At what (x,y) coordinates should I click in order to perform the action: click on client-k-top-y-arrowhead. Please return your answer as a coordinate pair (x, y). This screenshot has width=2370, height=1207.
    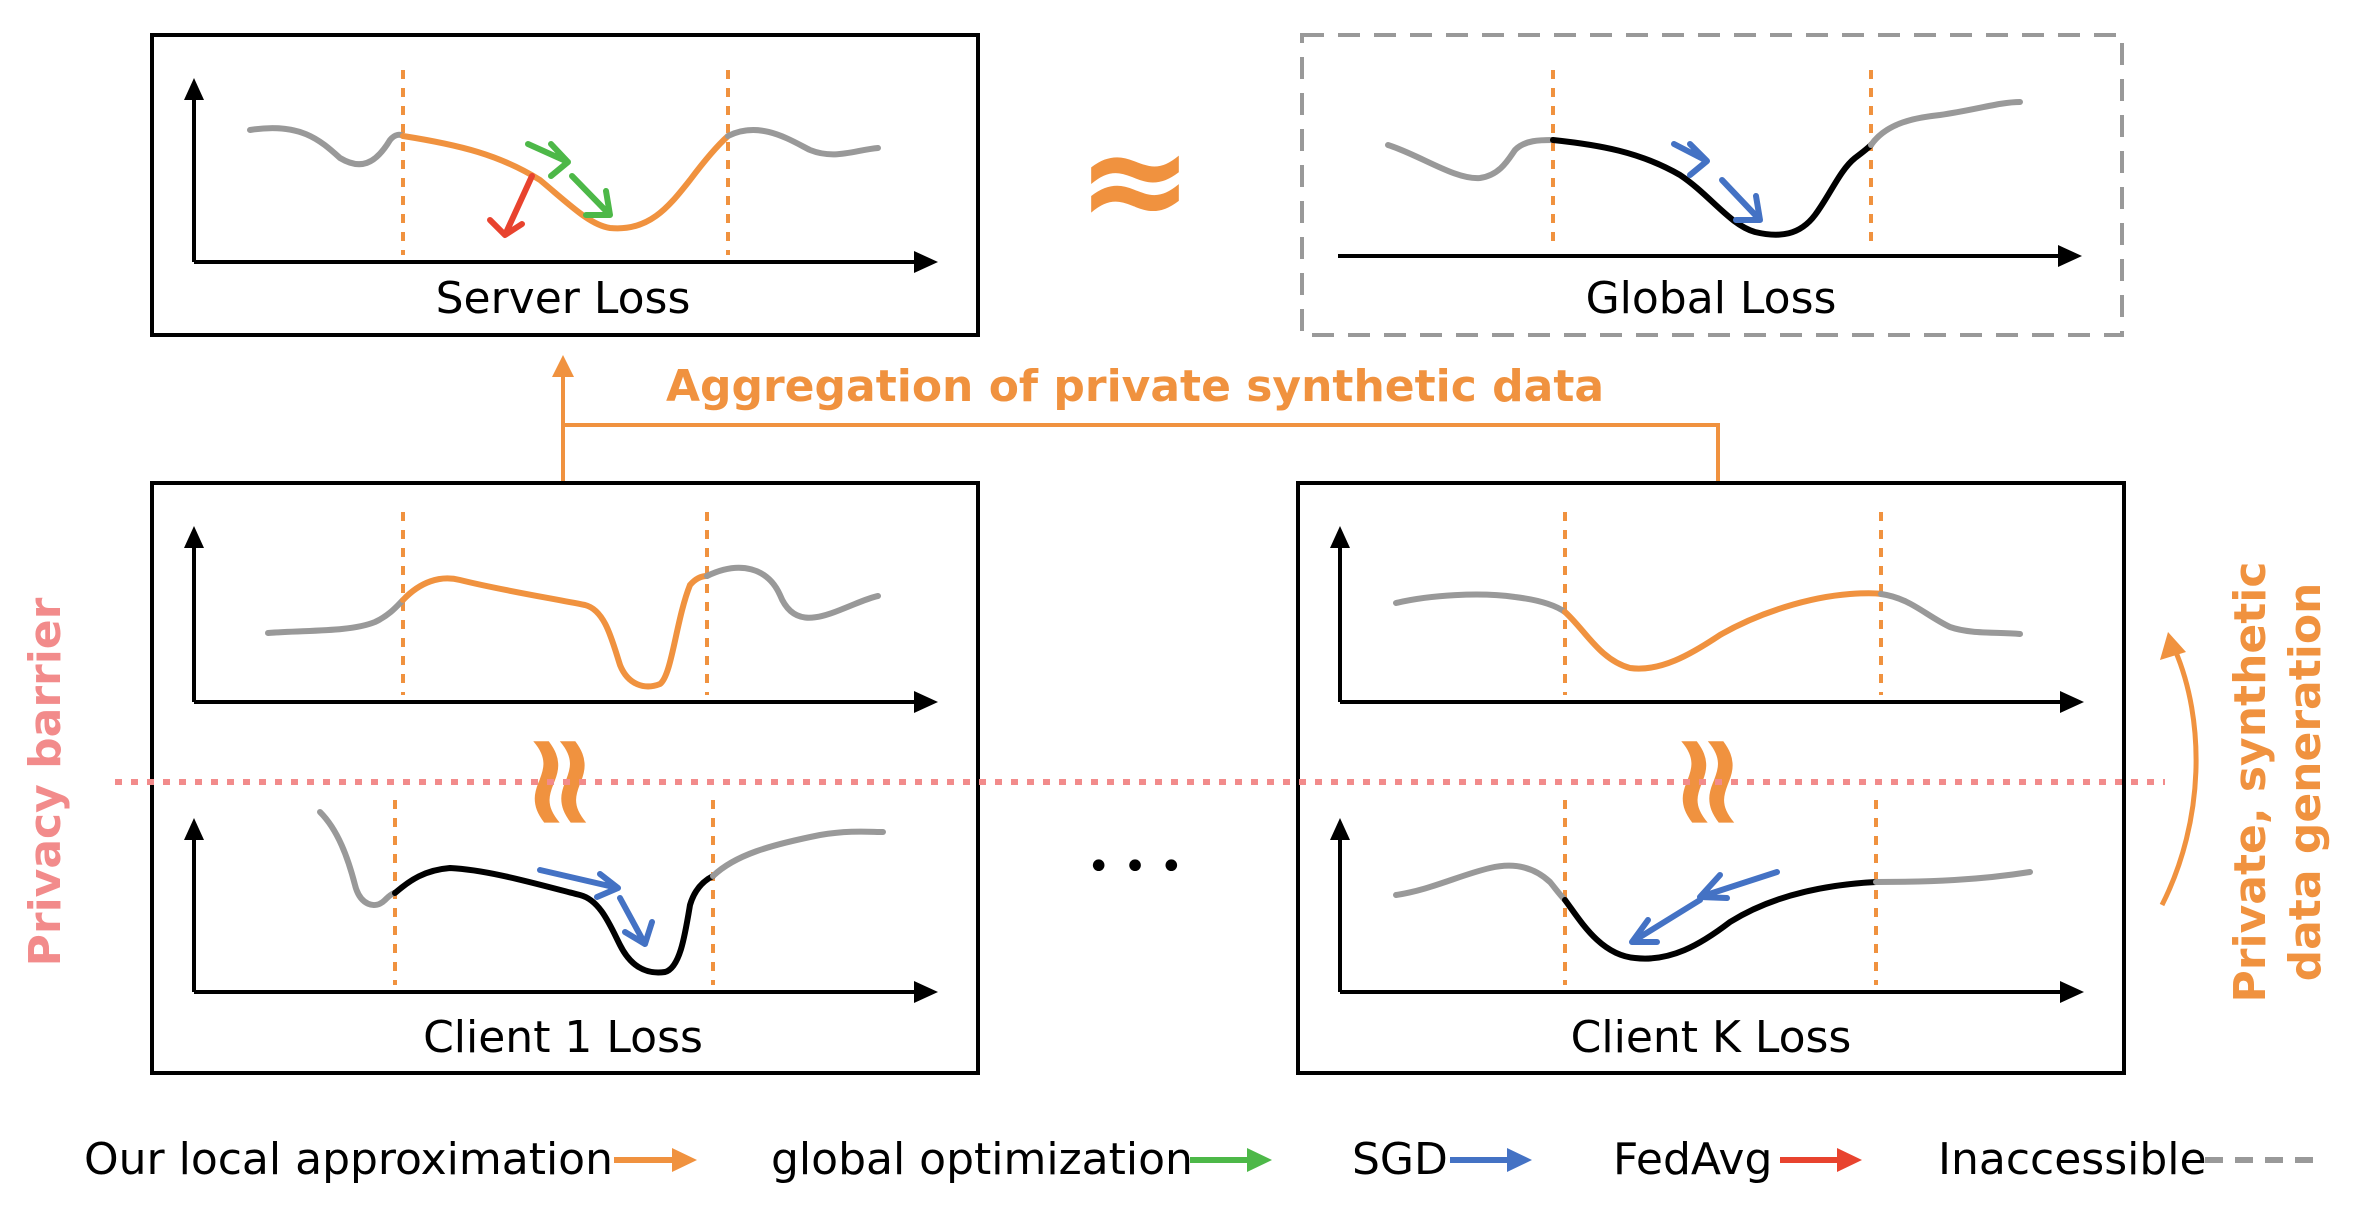
    Looking at the image, I should click on (1340, 537).